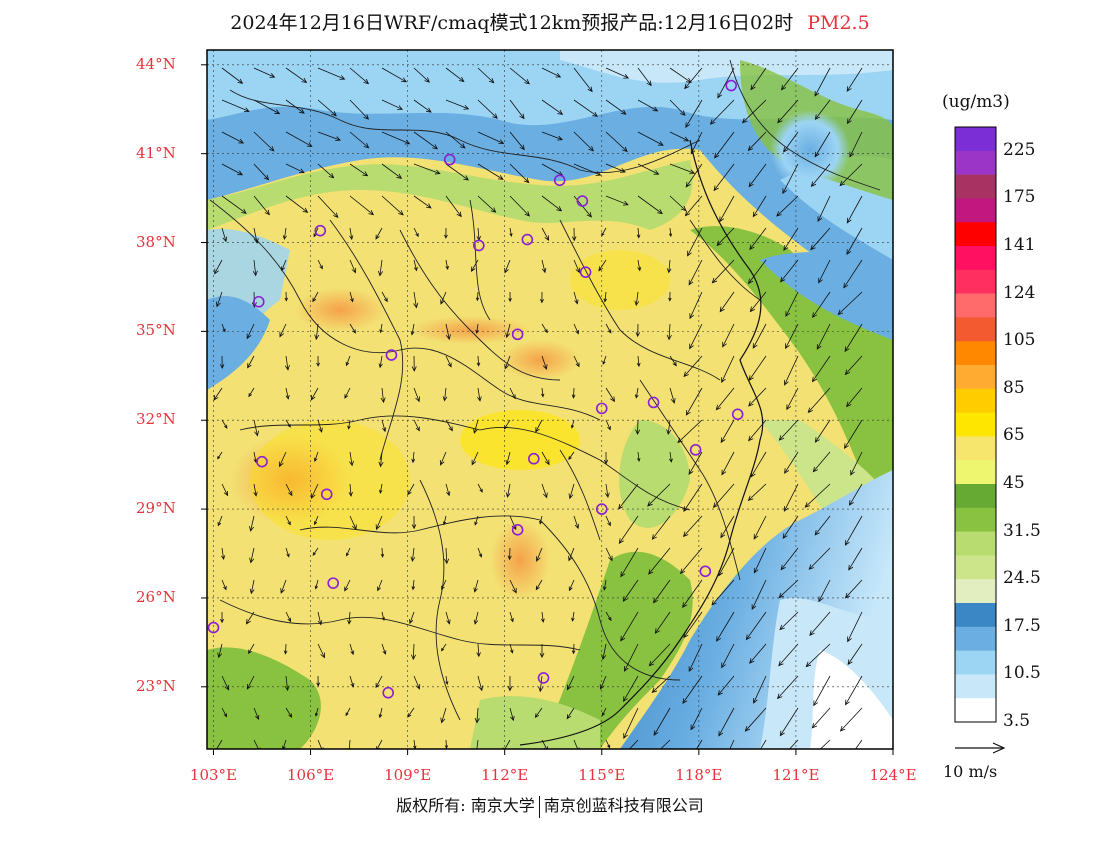 The image size is (1100, 850). I want to click on colorbar-label: 17.5, so click(1022, 625).